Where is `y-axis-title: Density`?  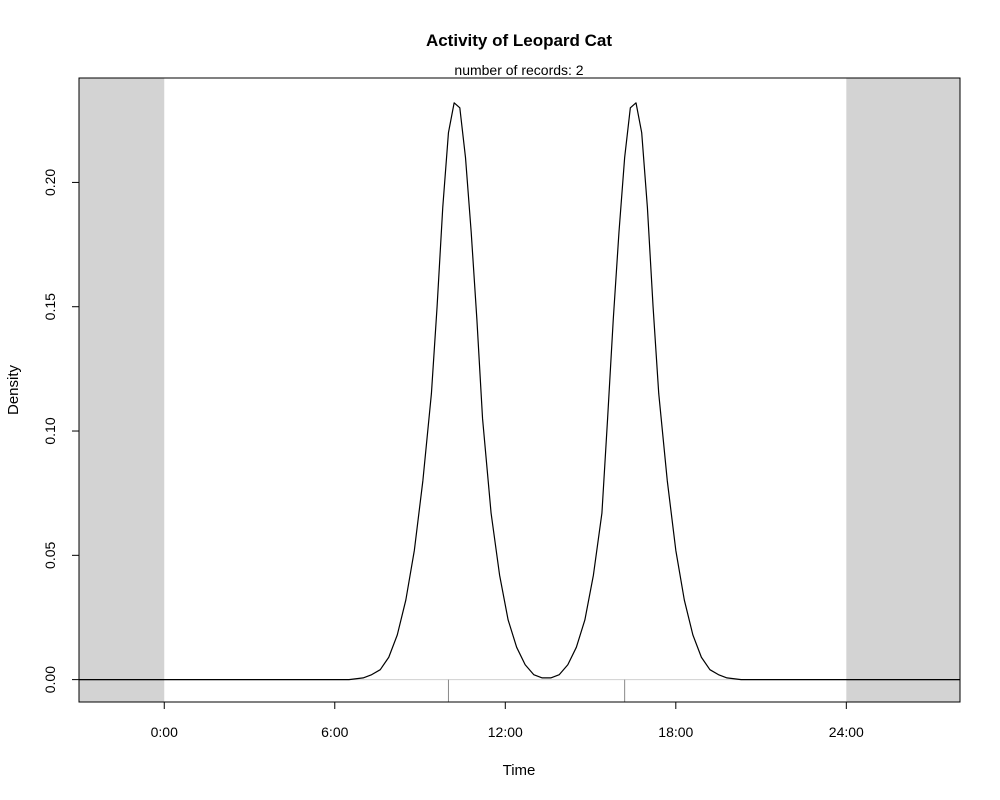
y-axis-title: Density is located at coordinates (13, 389).